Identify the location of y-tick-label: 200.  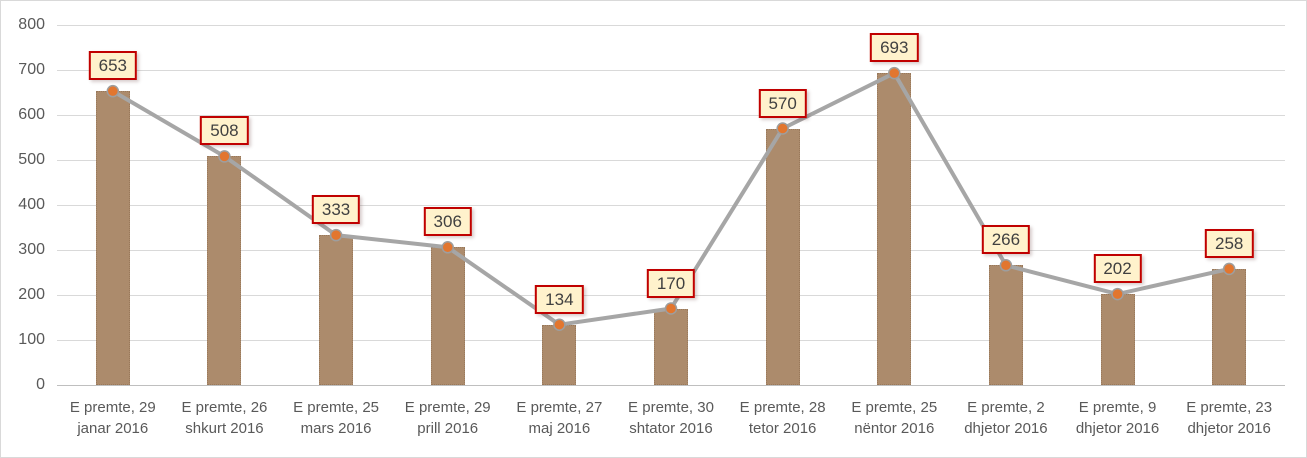
(31, 294).